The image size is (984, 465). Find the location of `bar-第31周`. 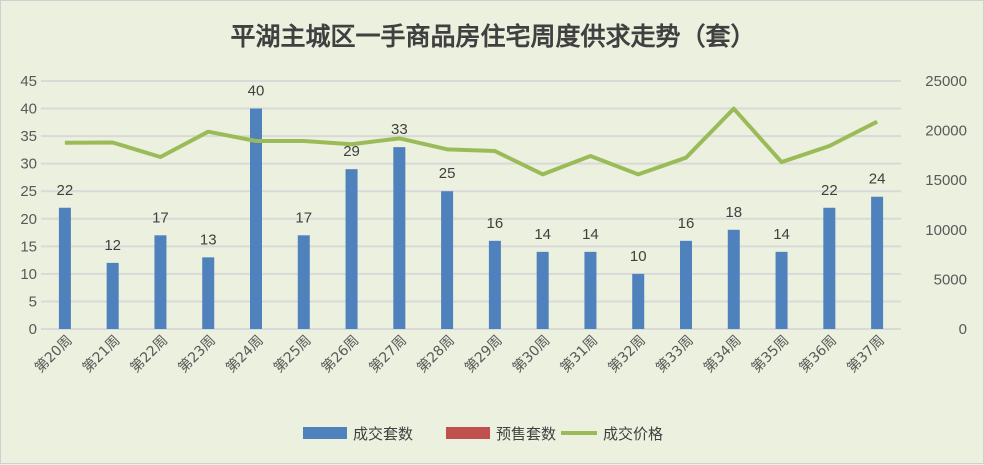

bar-第31周 is located at coordinates (590, 290).